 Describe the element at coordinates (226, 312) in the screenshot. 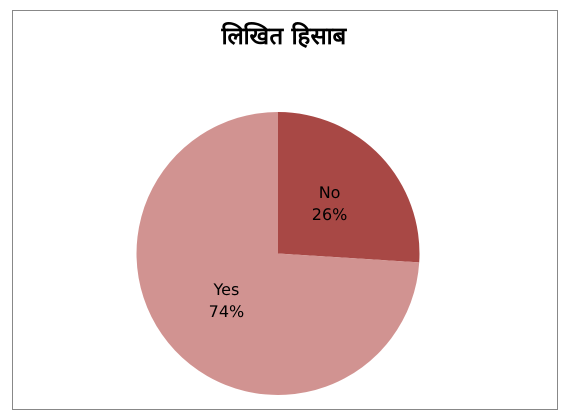

I see `data-label: 74%` at that location.